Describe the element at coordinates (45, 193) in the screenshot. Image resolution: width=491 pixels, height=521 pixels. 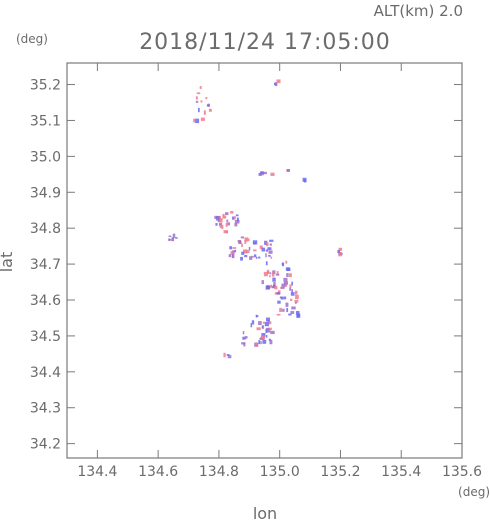
I see `y-tick-label: 34.9` at that location.